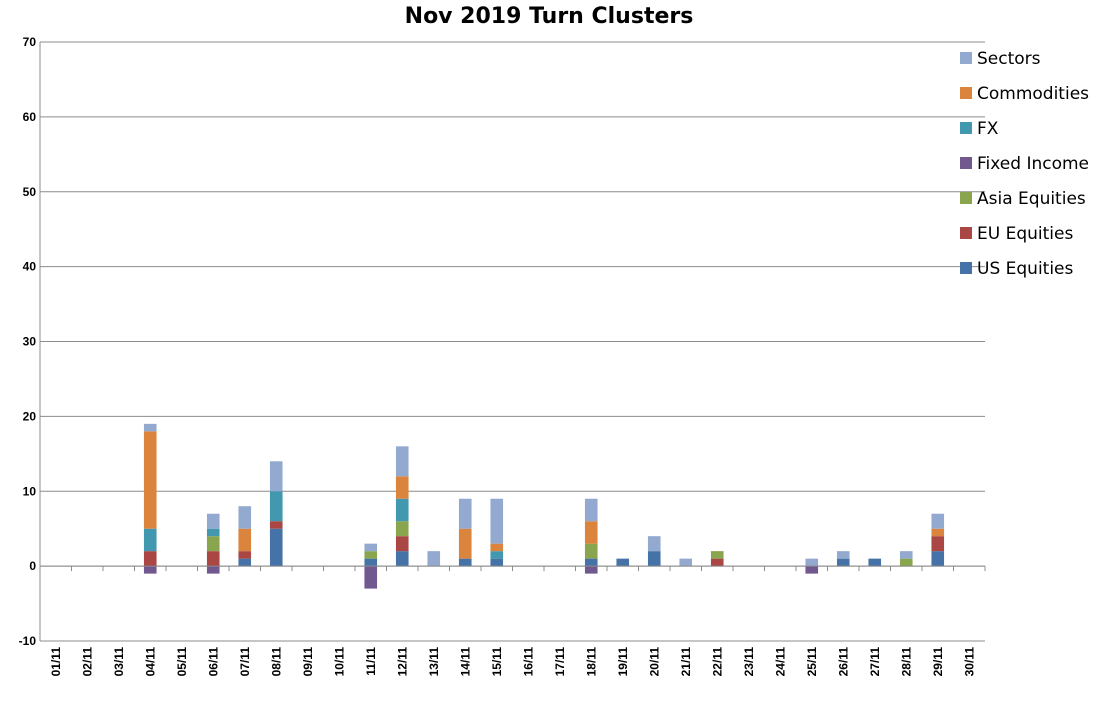 Image resolution: width=1101 pixels, height=705 pixels. I want to click on legend-label-commodities: Commodities, so click(1033, 94).